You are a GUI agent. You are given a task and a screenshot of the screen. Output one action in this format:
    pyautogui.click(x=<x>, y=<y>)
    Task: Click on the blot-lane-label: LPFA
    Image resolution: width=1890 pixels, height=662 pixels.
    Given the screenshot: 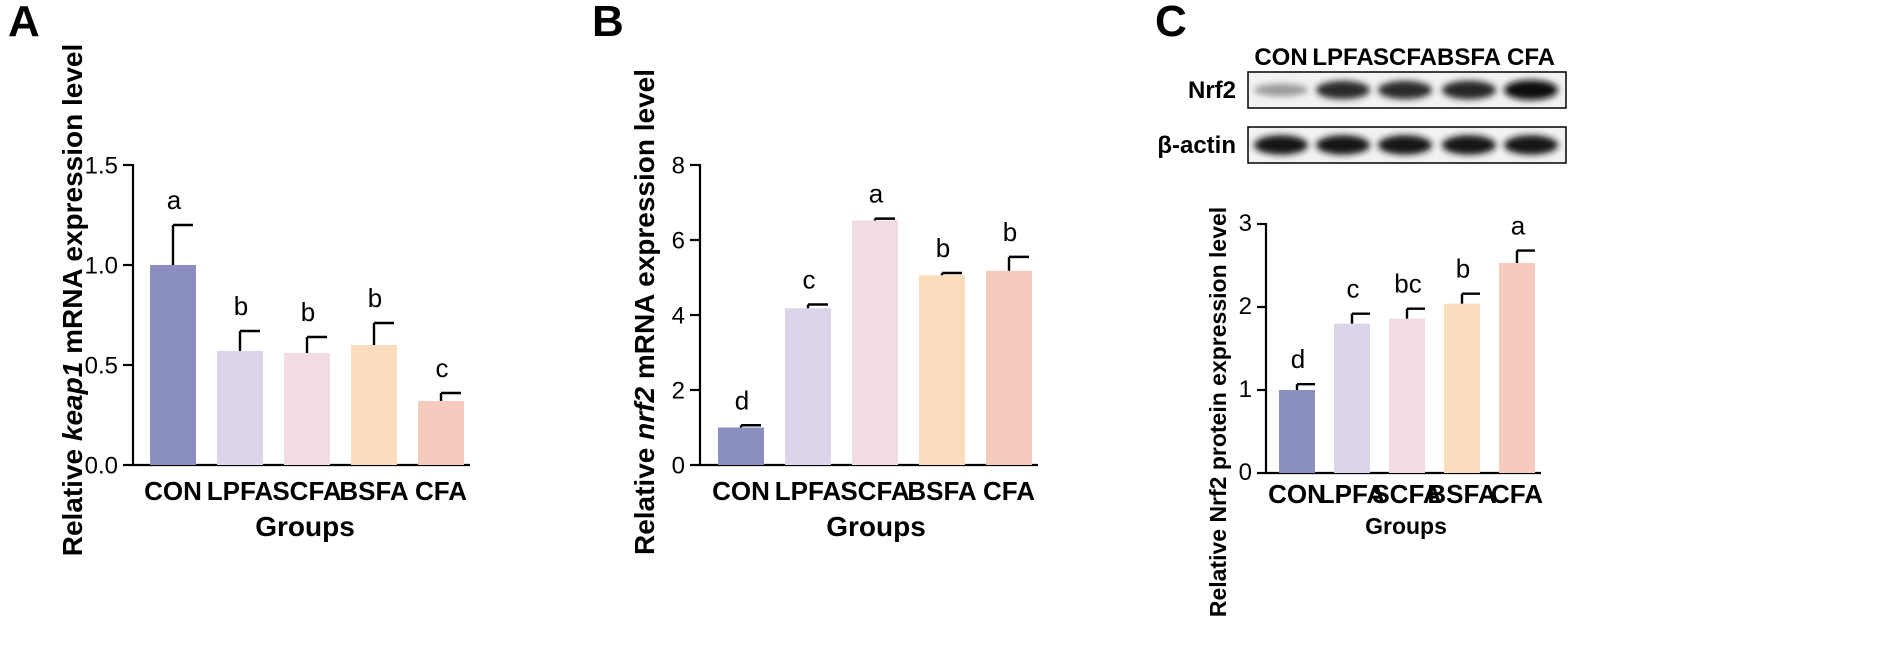 What is the action you would take?
    pyautogui.click(x=1342, y=57)
    